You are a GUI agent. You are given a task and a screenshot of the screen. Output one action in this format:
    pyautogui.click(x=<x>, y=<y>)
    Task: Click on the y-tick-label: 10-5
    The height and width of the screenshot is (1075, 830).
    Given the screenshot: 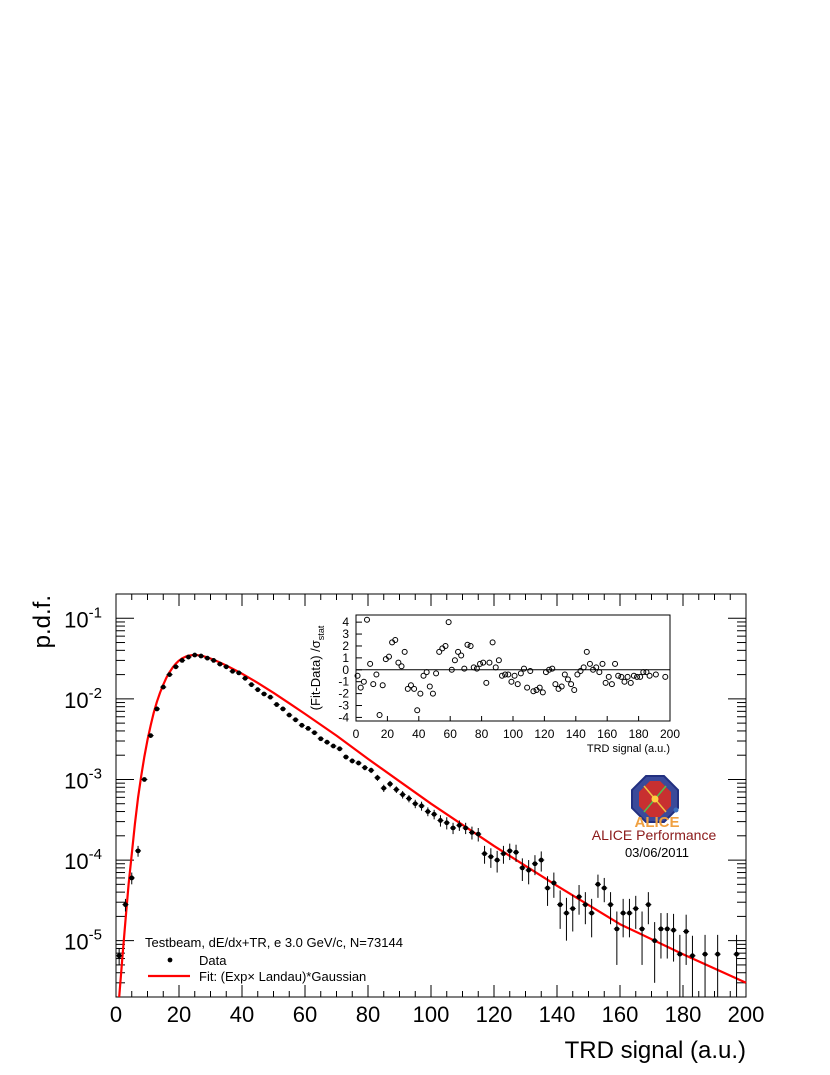 What is the action you would take?
    pyautogui.click(x=83, y=941)
    